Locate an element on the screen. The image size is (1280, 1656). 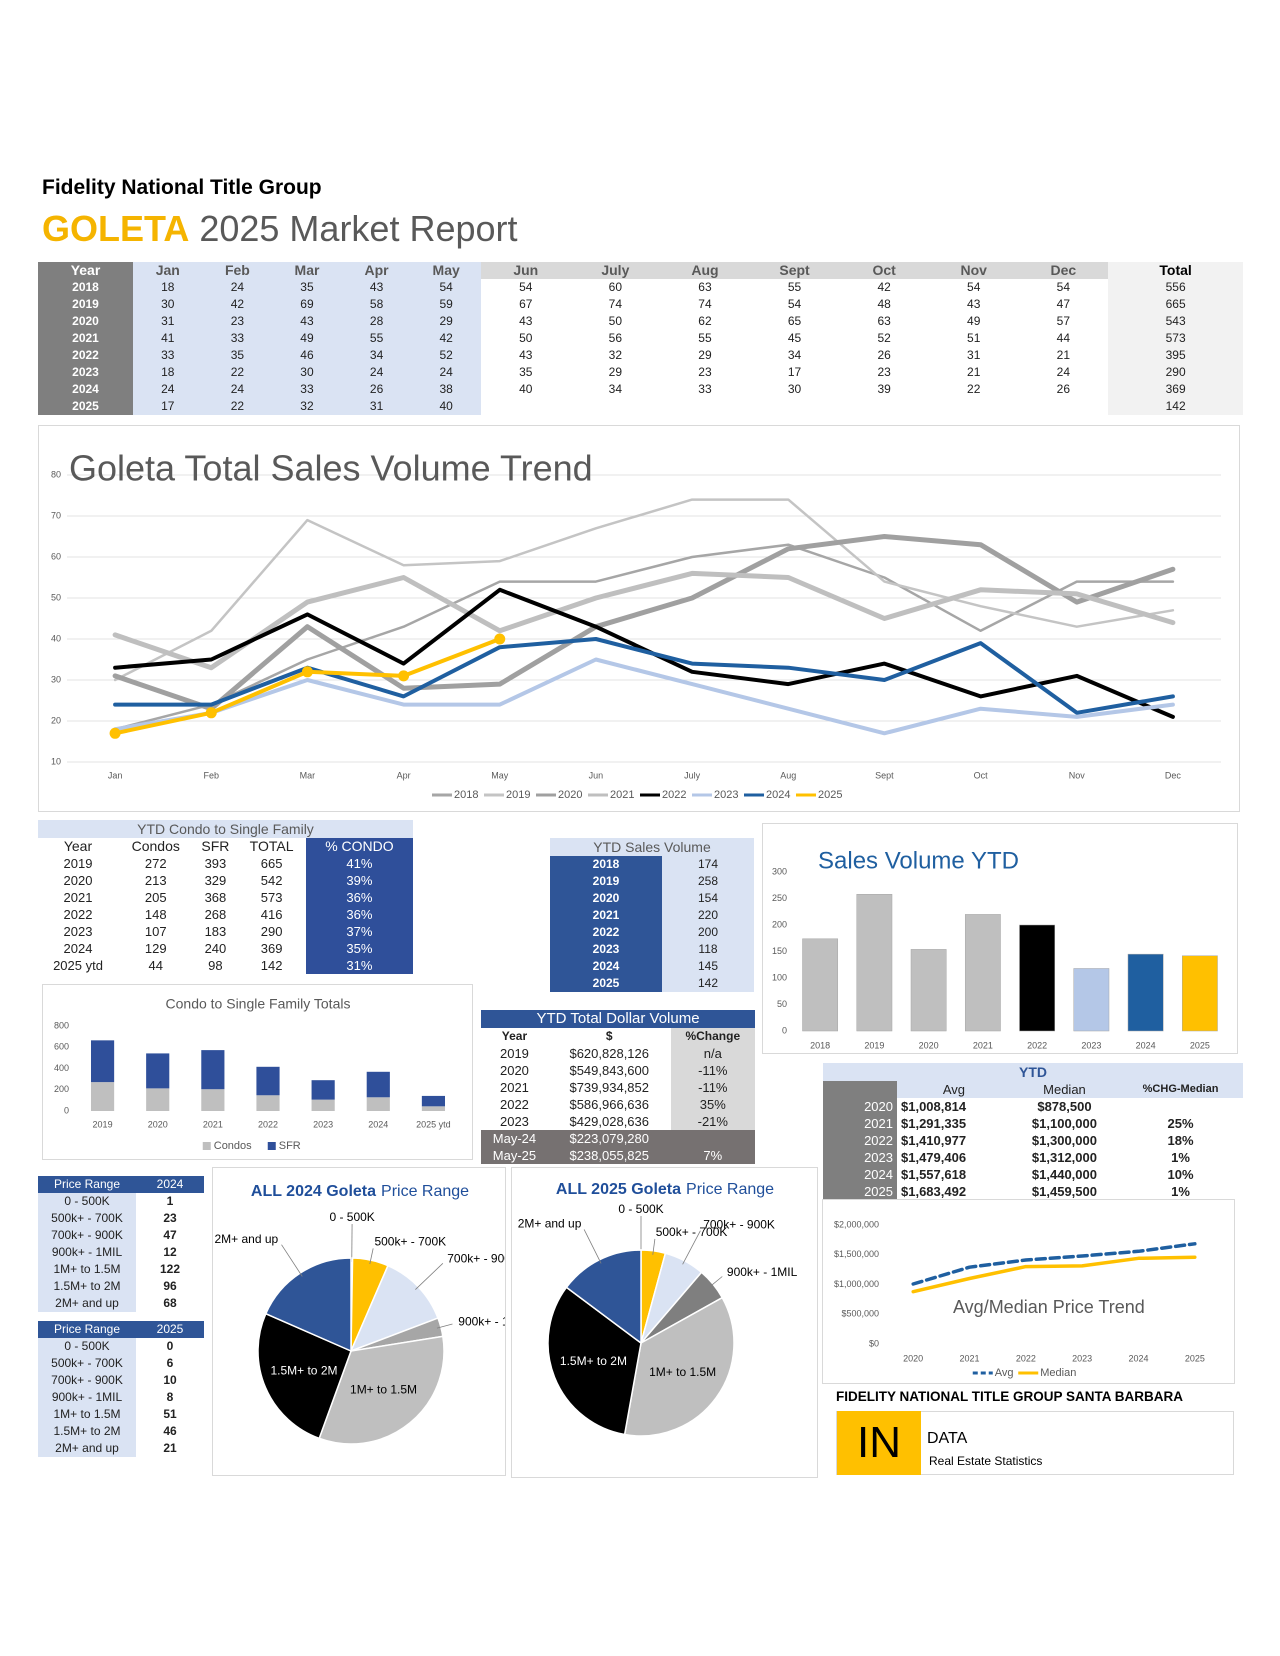
table-row: 2020 $1,008,814 $878,500 is located at coordinates (1033, 1106).